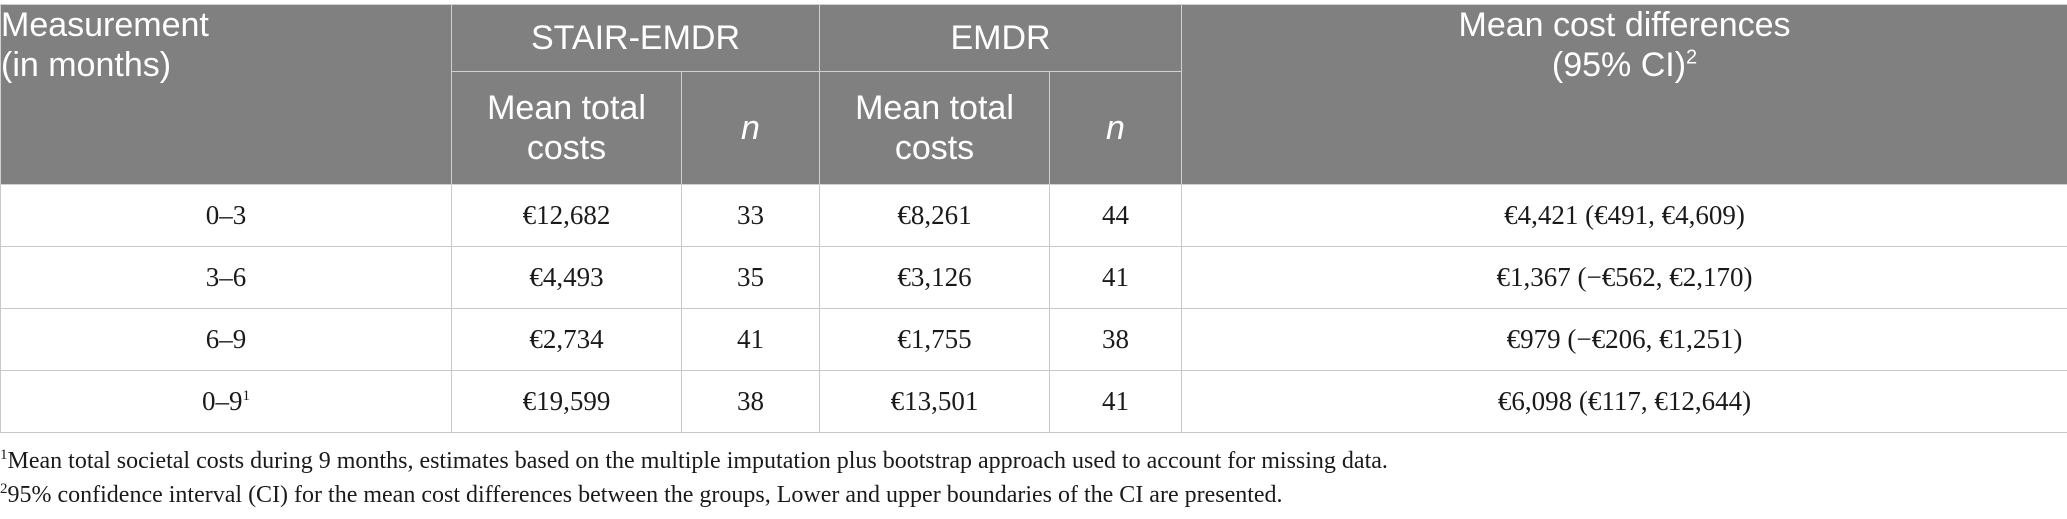 Image resolution: width=2067 pixels, height=519 pixels. I want to click on cell-cost-difference: €979 (−€206, €1,251), so click(1624, 339).